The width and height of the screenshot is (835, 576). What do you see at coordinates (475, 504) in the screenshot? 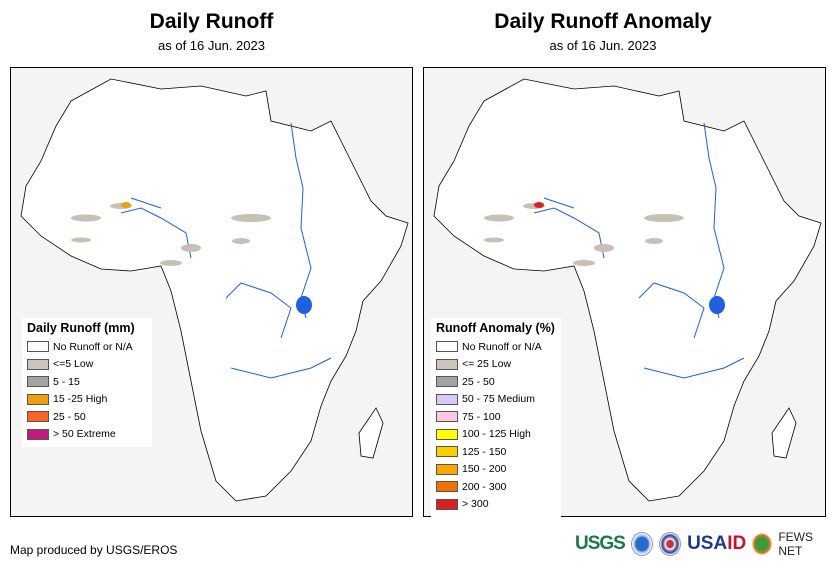
I see `legend-label: > 300` at bounding box center [475, 504].